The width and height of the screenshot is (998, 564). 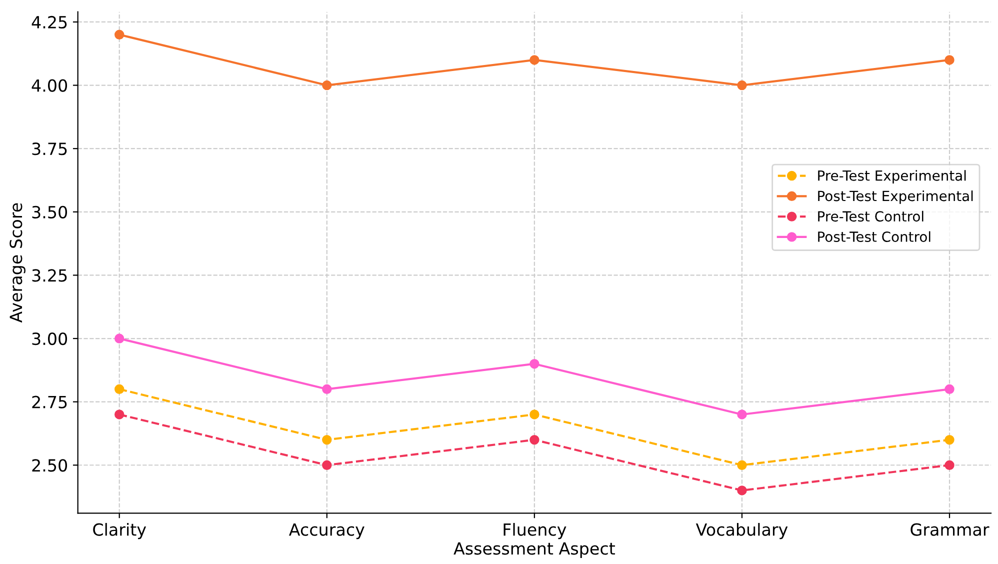 I want to click on x-tick-label: Clarity, so click(x=119, y=531).